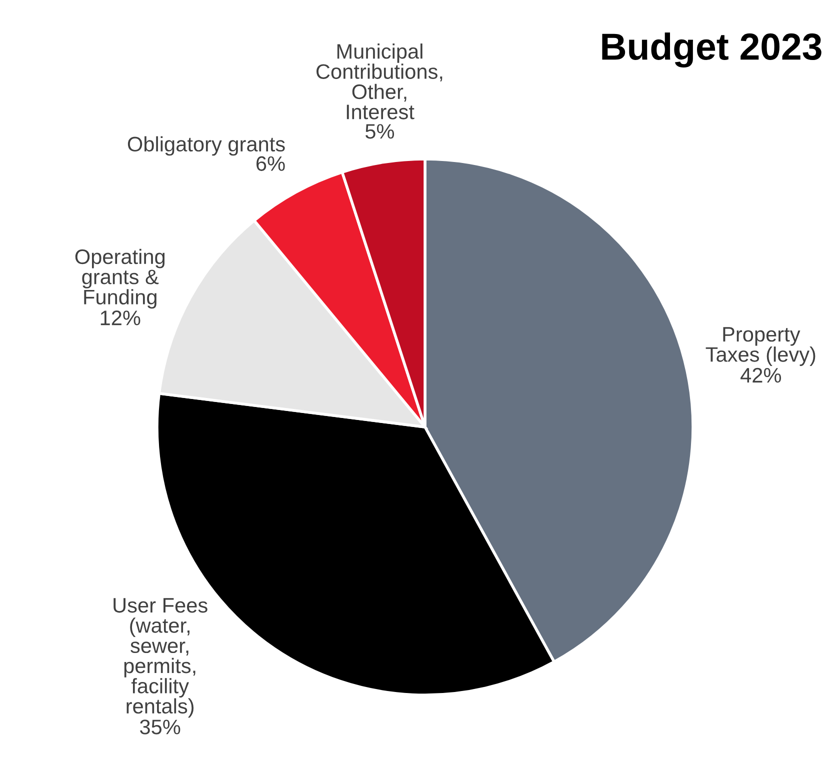  I want to click on slice-label: Property Taxes (levy), so click(761, 346).